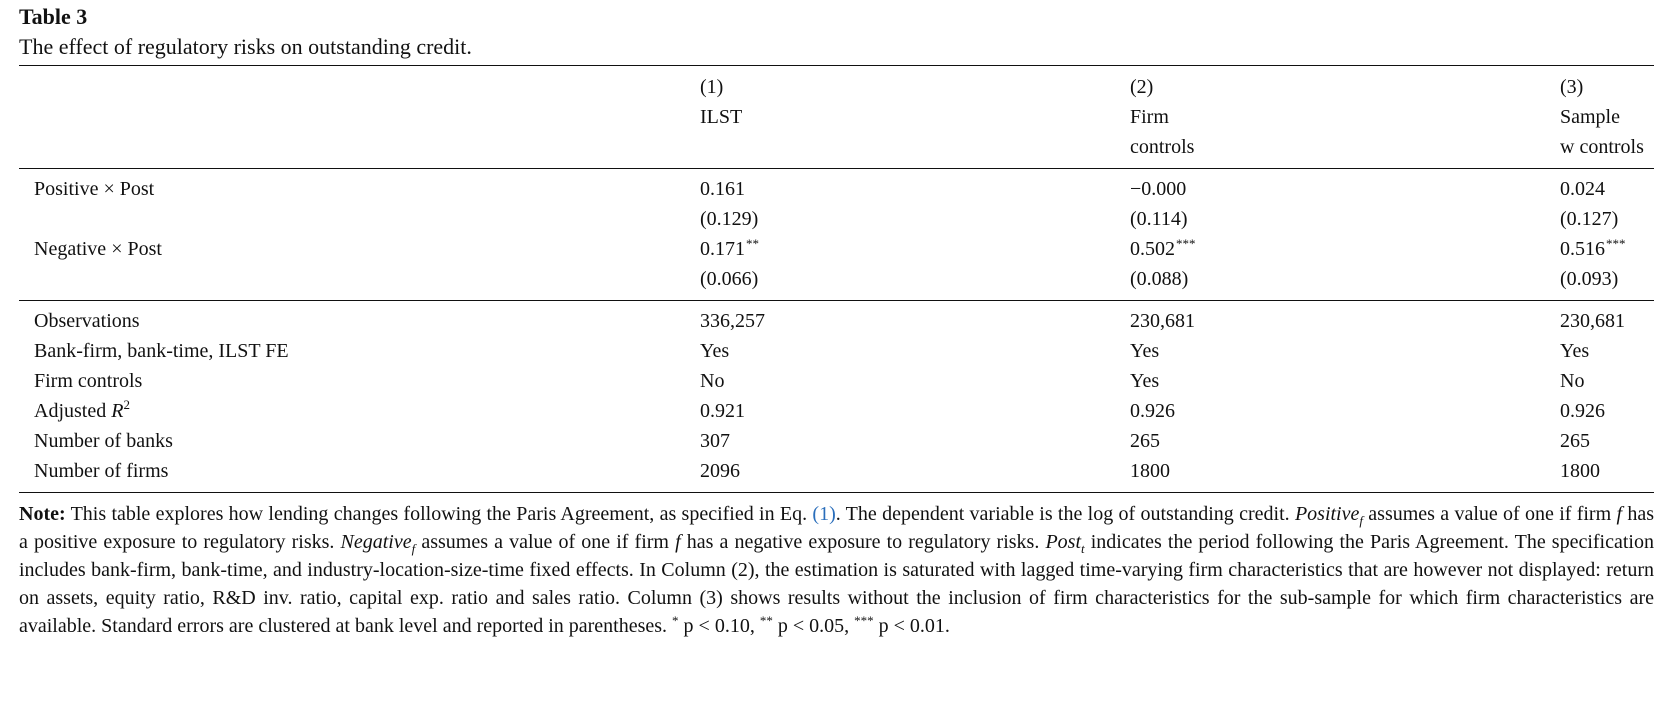 The width and height of the screenshot is (1672, 704). Describe the element at coordinates (836, 441) in the screenshot. I see `stat-row-number-of-banks: Number of banks 307 265 265` at that location.